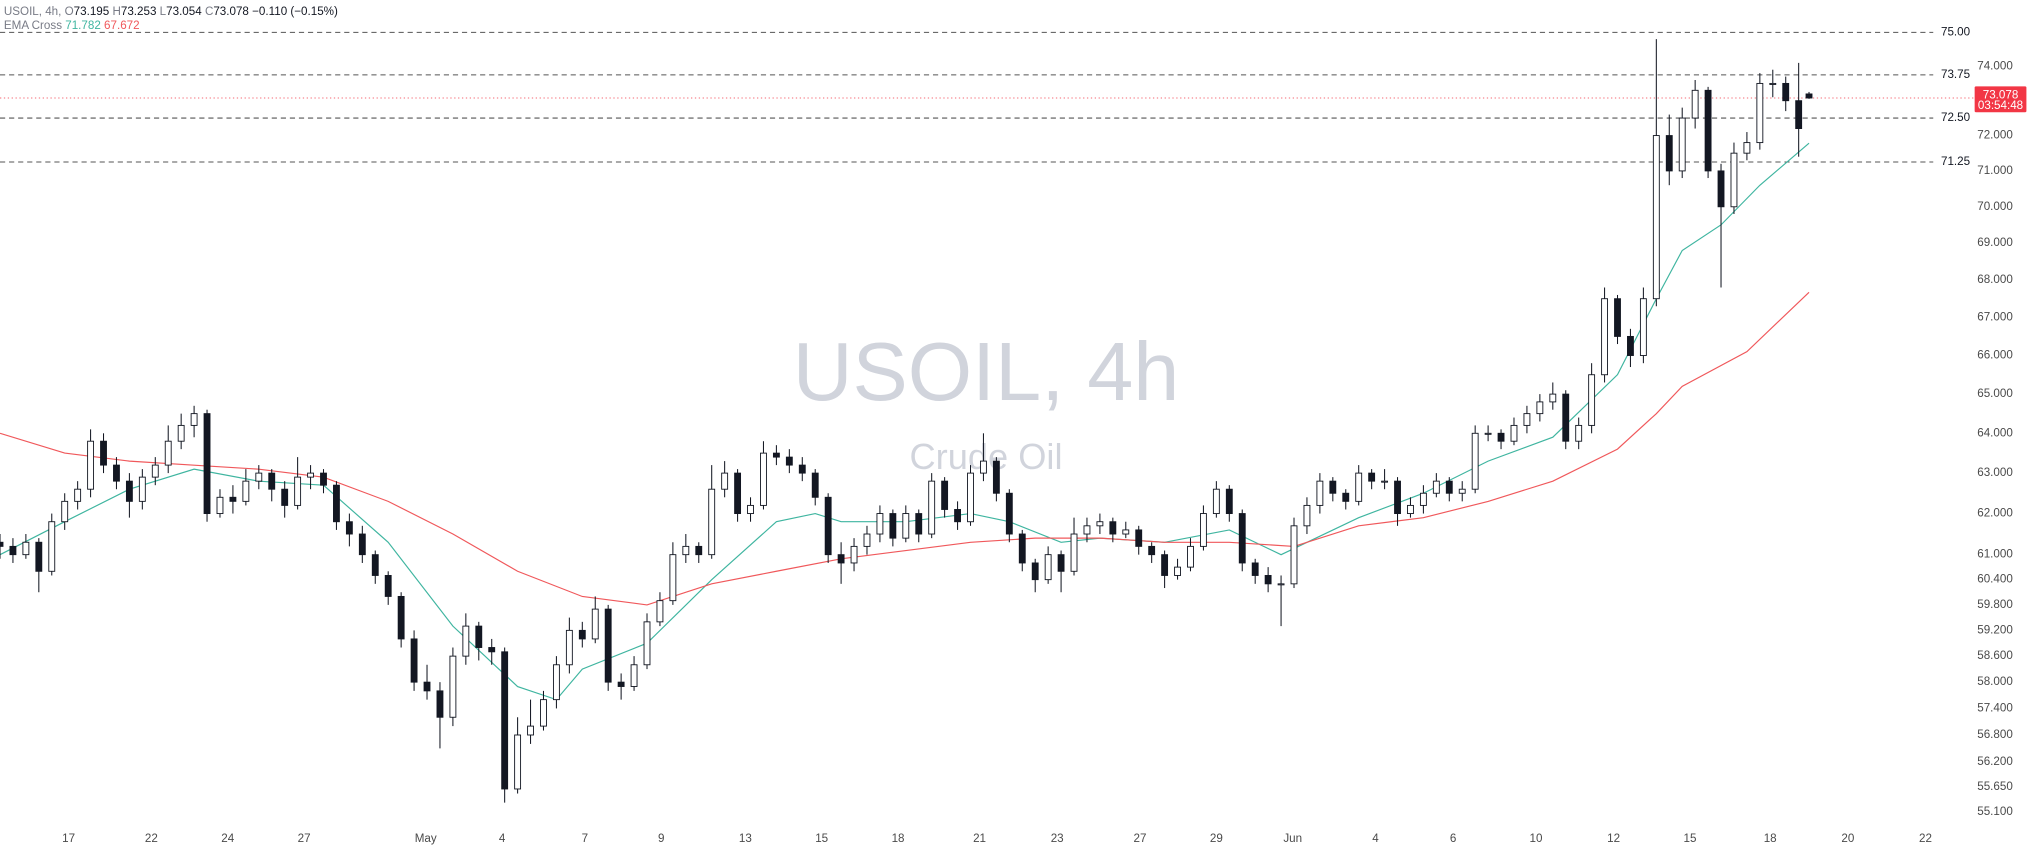  What do you see at coordinates (1995, 317) in the screenshot?
I see `y-tick-label: 67.000` at bounding box center [1995, 317].